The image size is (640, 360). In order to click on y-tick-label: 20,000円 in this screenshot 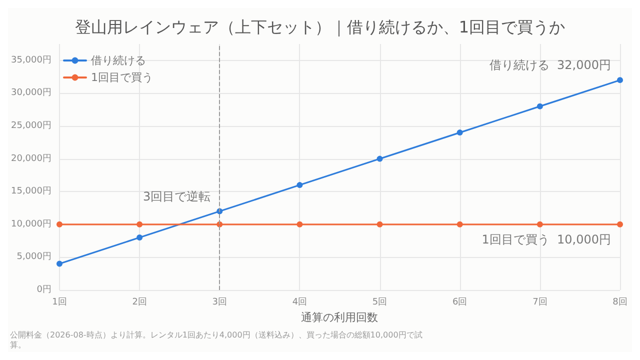, I will do `click(31, 159)`.